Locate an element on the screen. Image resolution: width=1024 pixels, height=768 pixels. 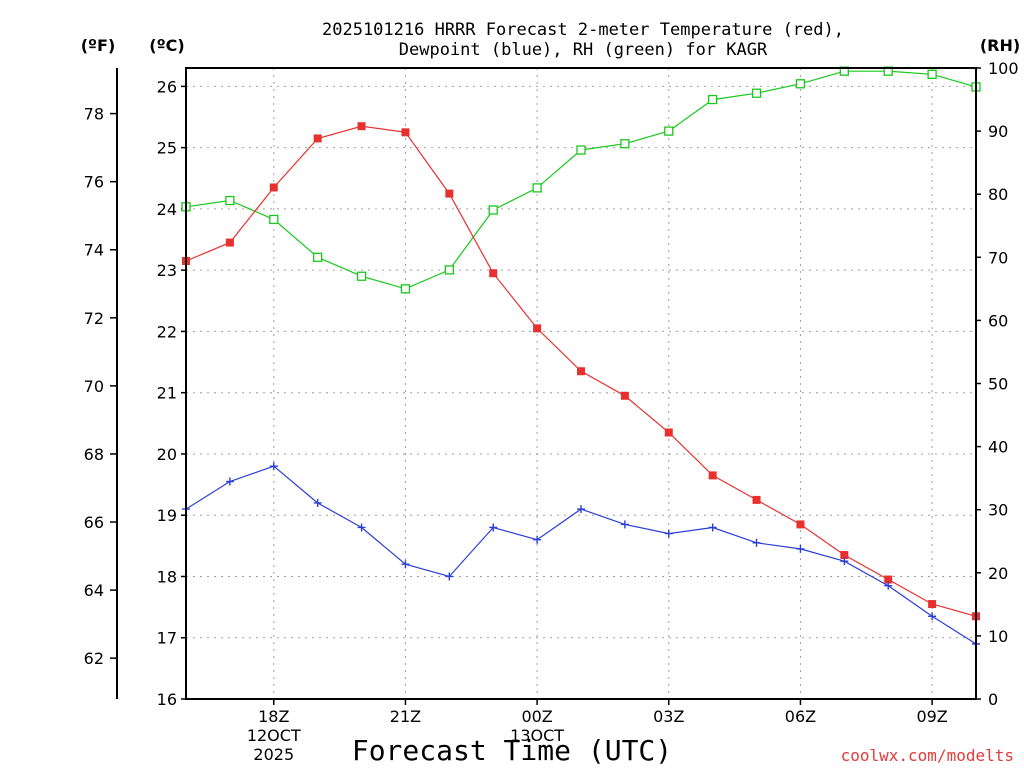
celsius-axis-ticks: 16 17 18 19 20 21 22 23 24 25 26 is located at coordinates (171, 393).